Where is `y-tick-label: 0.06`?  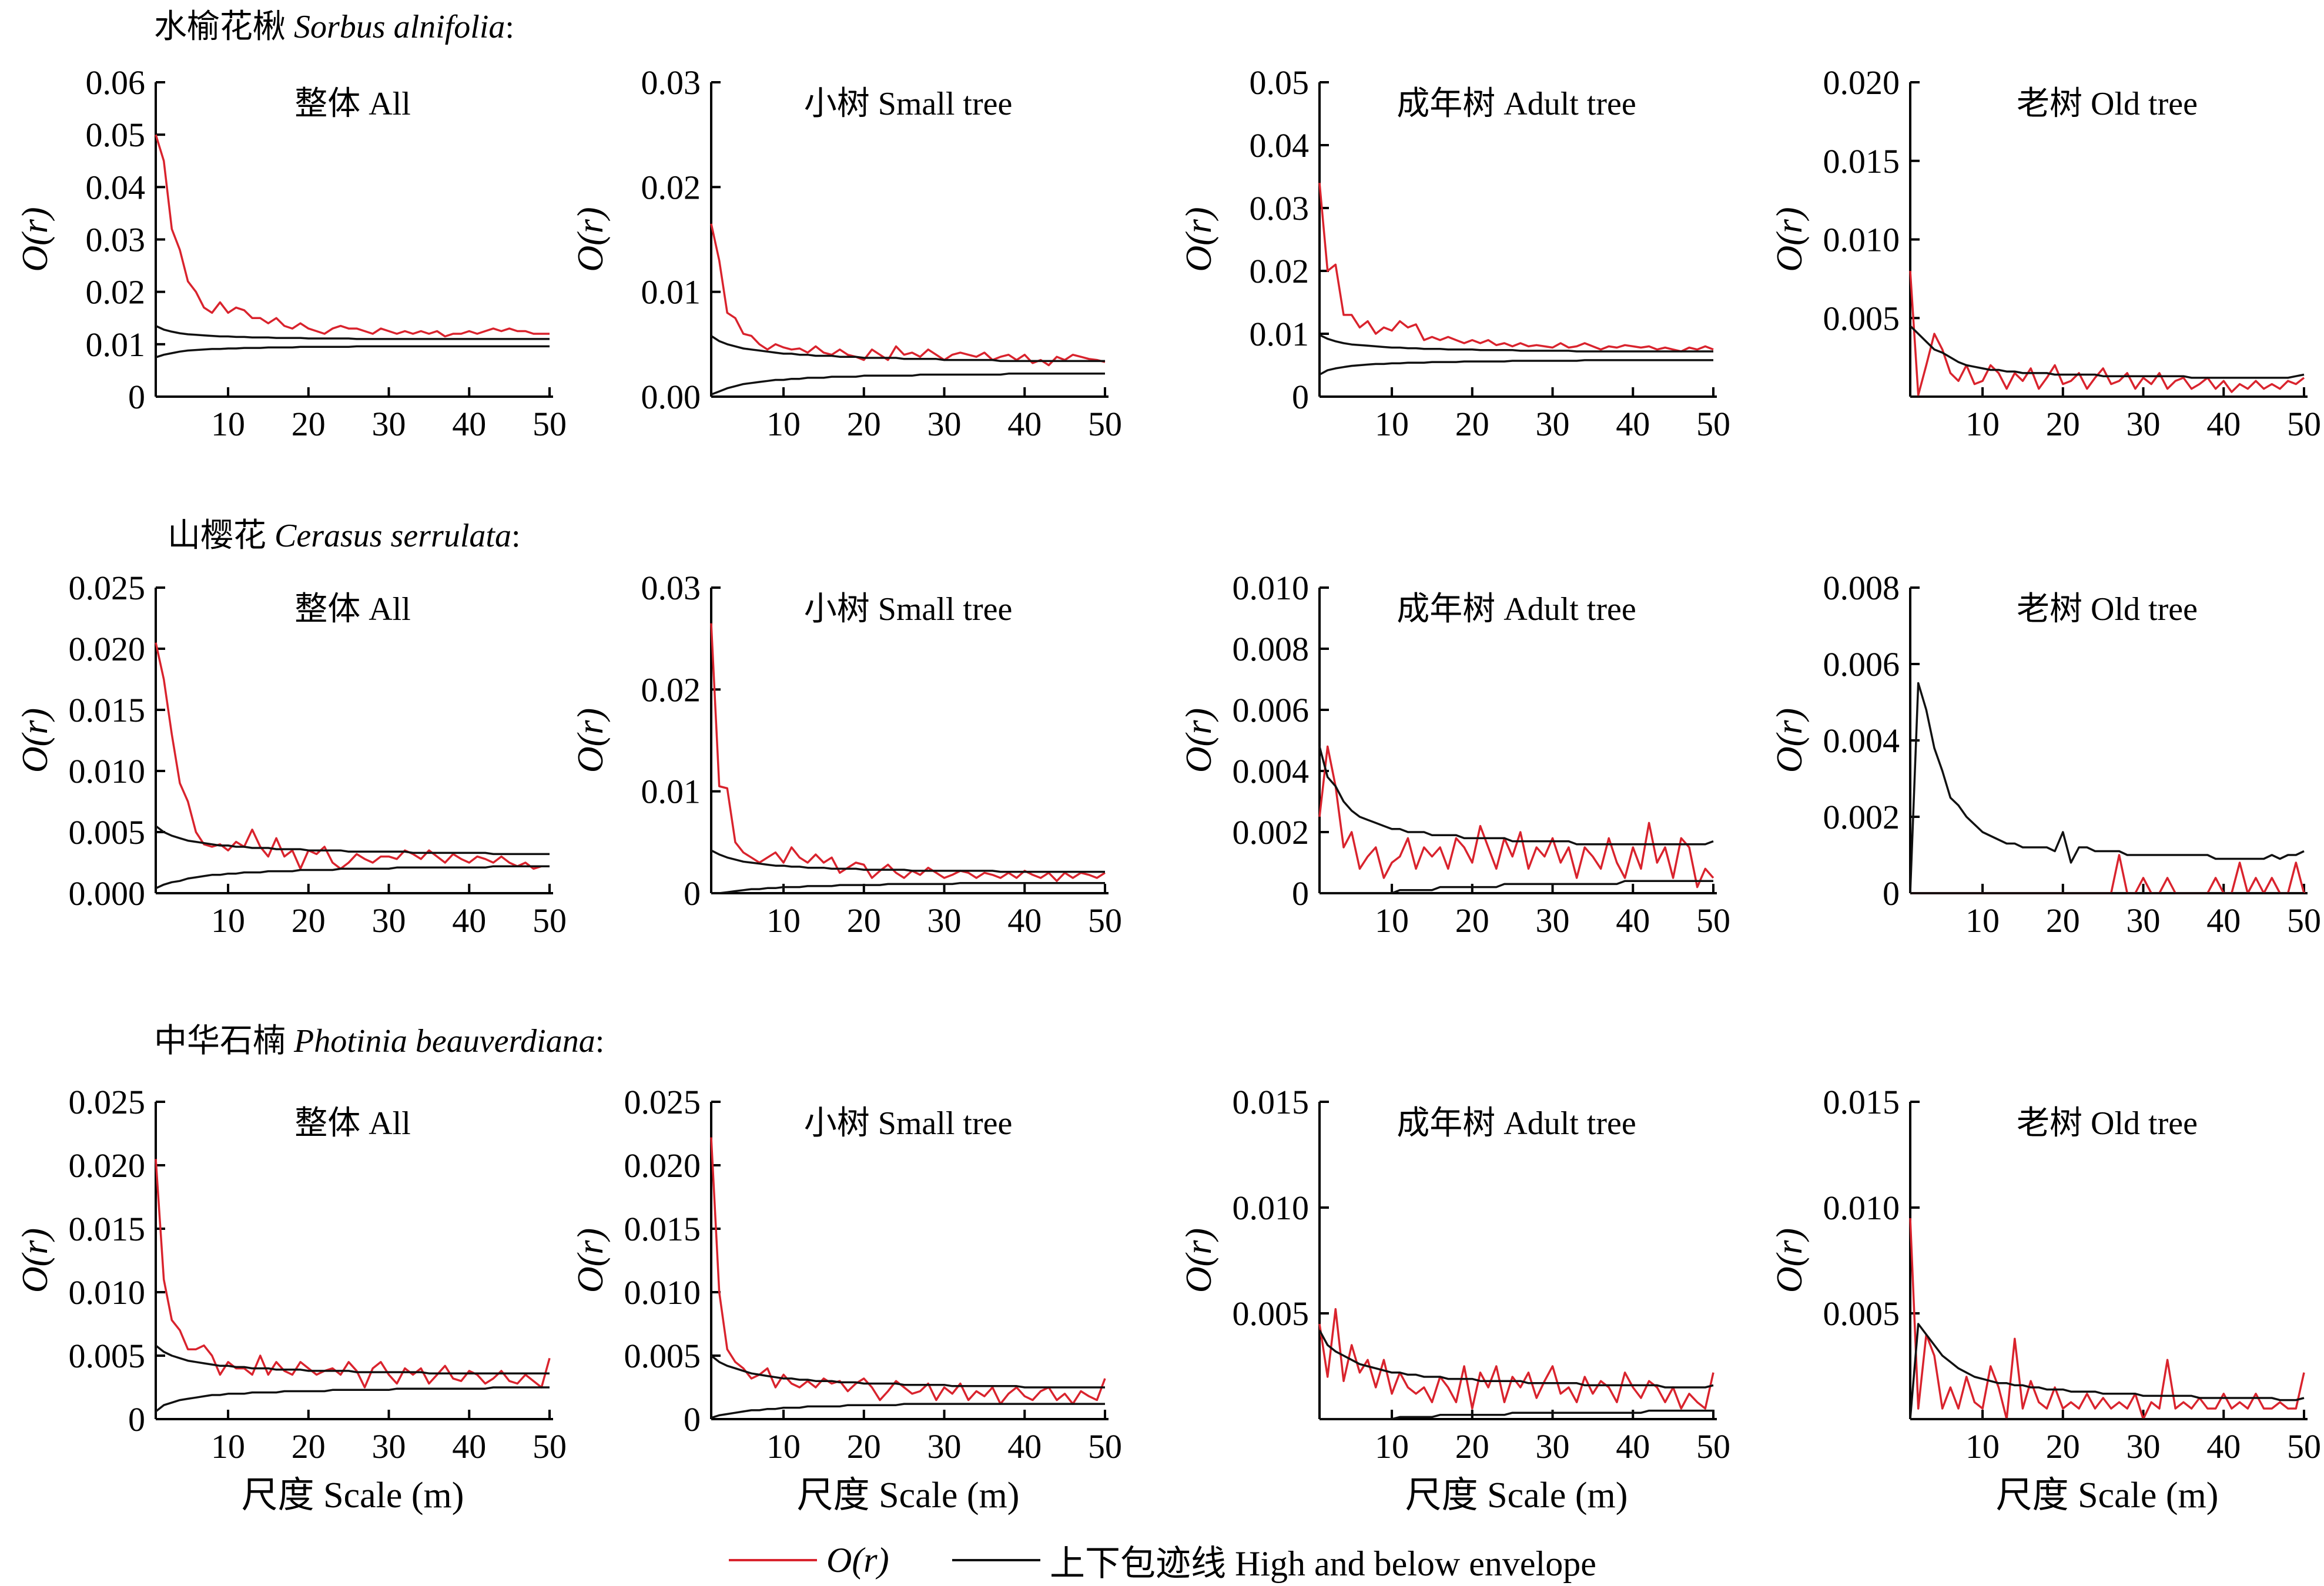
y-tick-label: 0.06 is located at coordinates (116, 82).